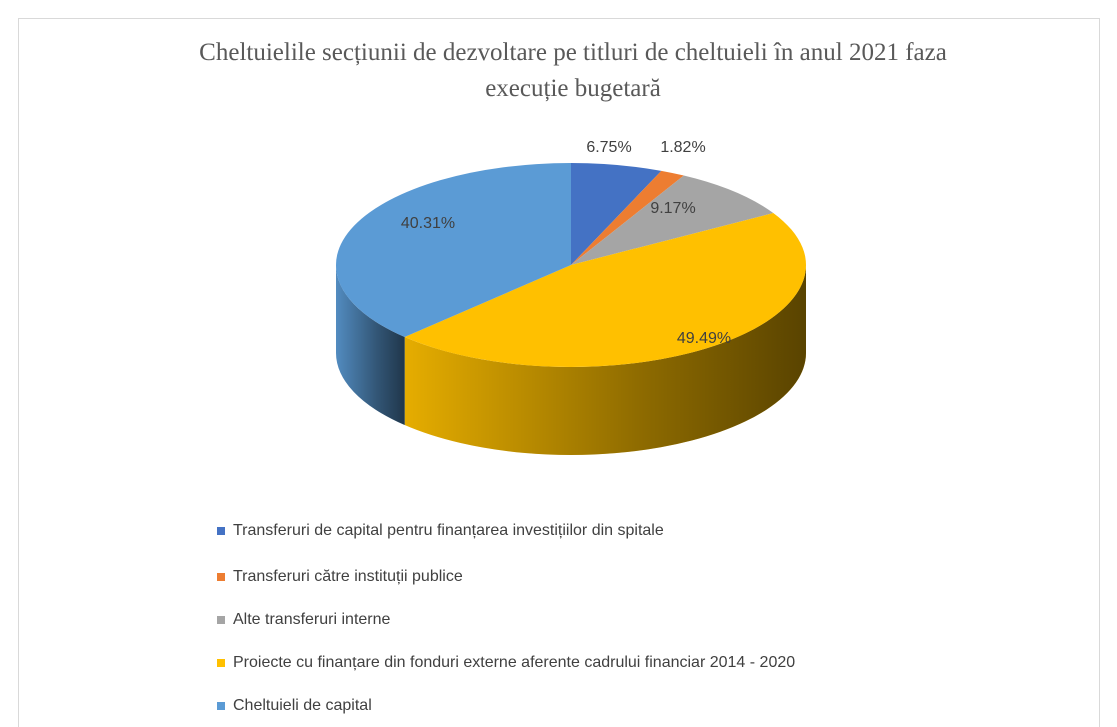 Image resolution: width=1117 pixels, height=727 pixels. I want to click on legend-label: Transferuri către instituții publice, so click(348, 576).